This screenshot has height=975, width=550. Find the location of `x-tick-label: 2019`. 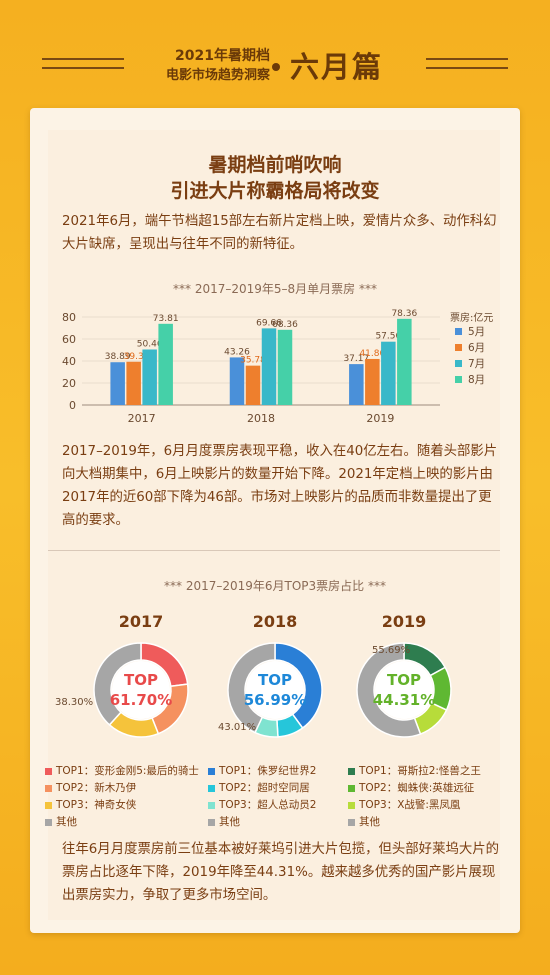

x-tick-label: 2019 is located at coordinates (380, 418).